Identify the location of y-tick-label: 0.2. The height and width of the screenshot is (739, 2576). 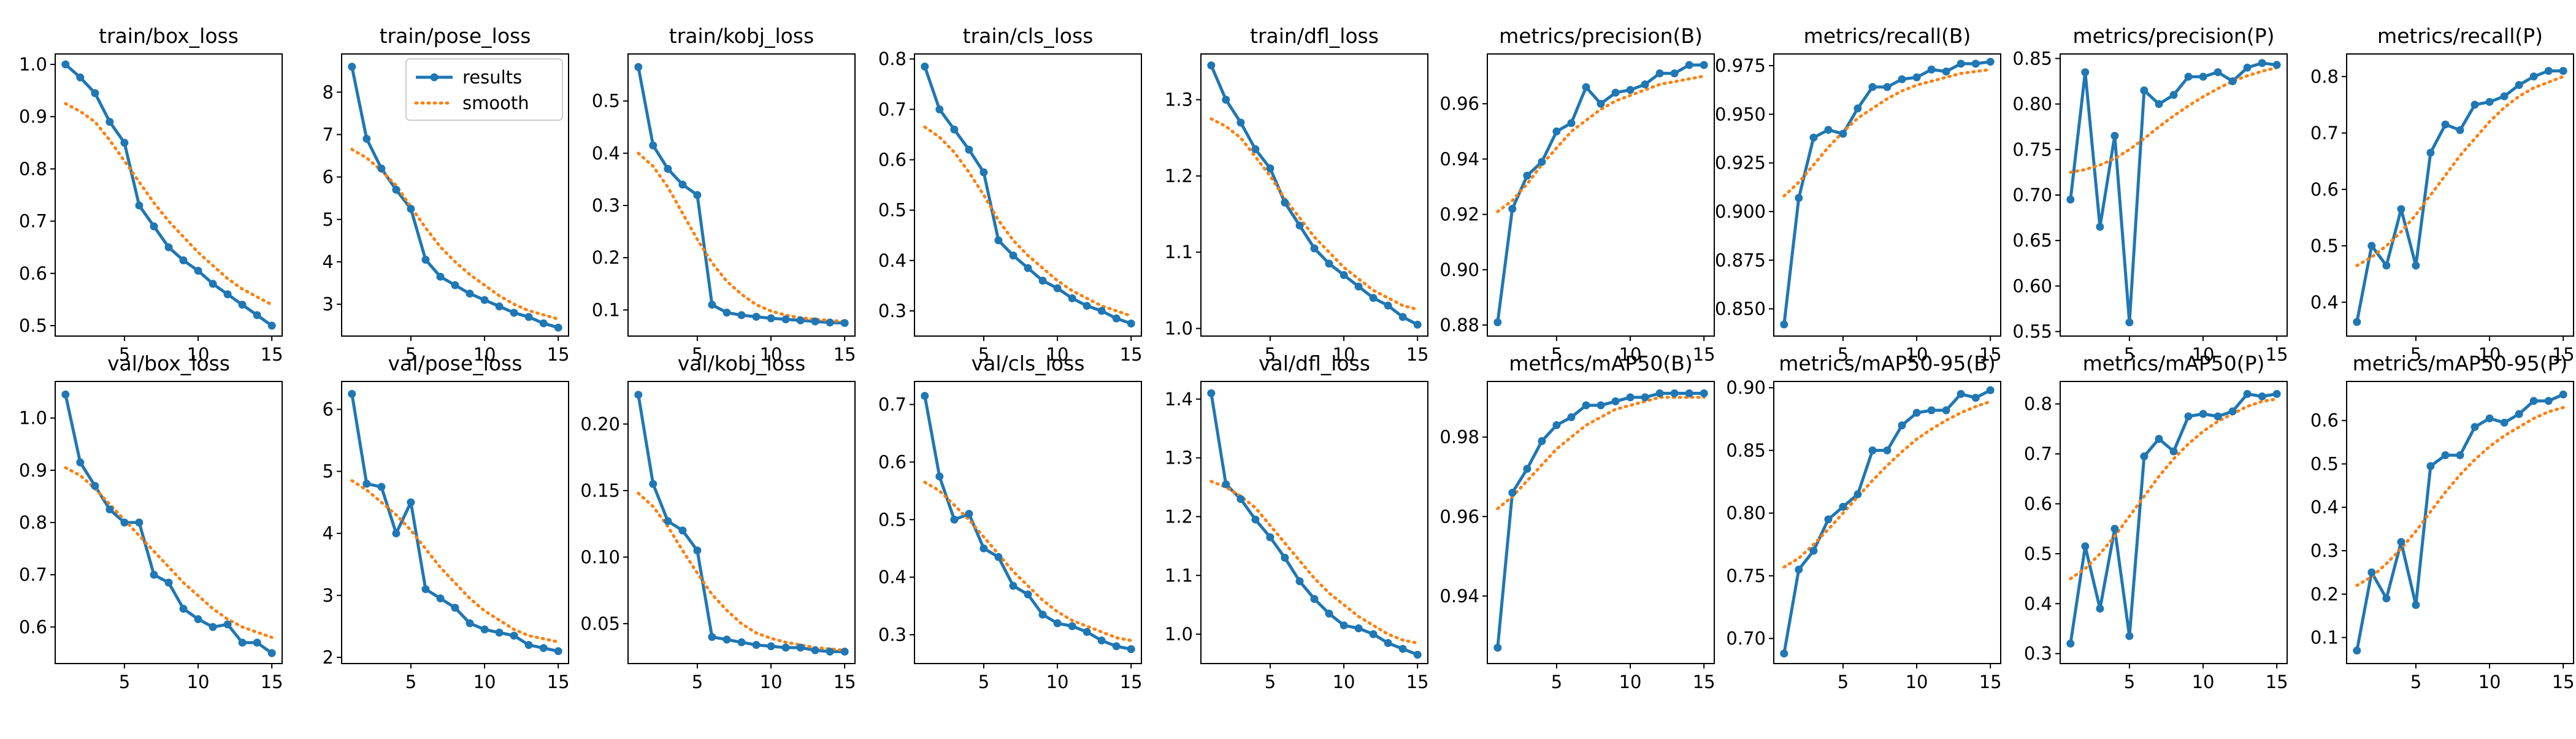
(2324, 595).